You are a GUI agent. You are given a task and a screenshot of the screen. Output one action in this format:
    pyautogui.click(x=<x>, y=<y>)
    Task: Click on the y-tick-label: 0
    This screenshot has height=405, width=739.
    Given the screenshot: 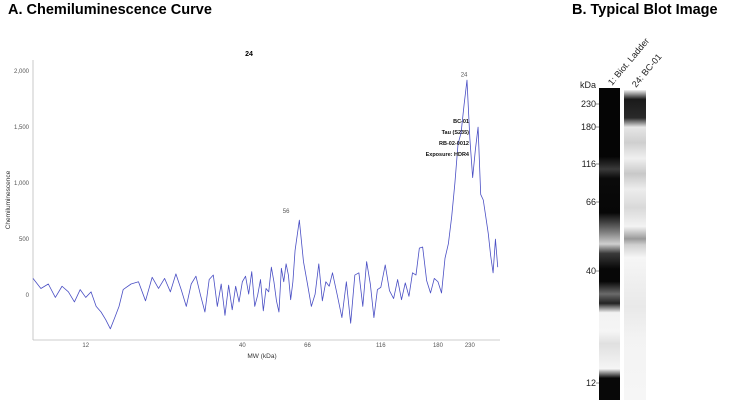 What is the action you would take?
    pyautogui.click(x=28, y=296)
    